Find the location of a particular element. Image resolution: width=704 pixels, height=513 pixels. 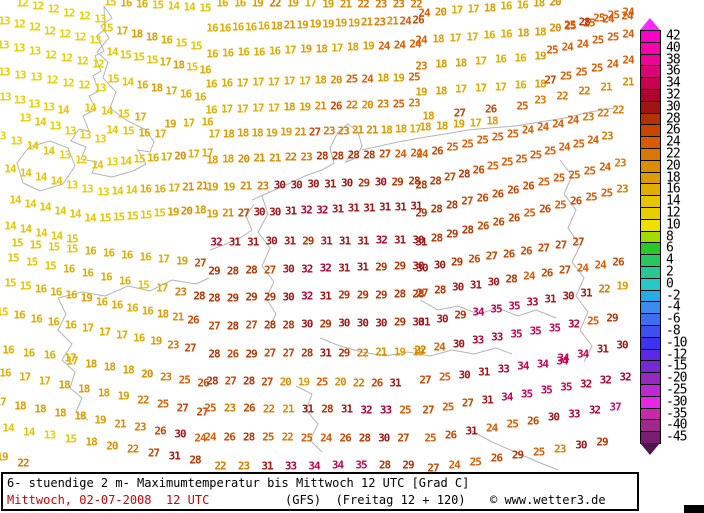

colorbar-label: 2 is located at coordinates (670, 272).